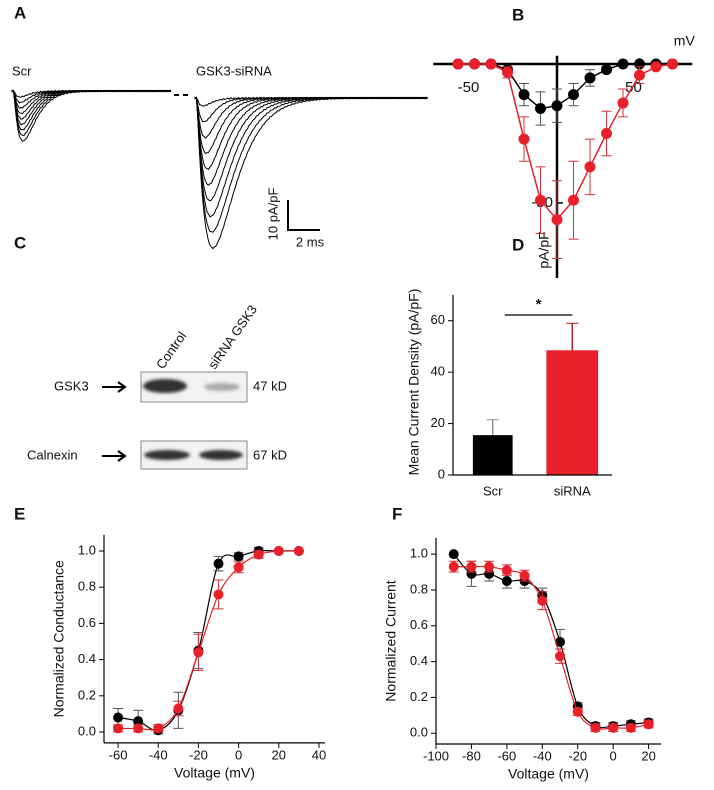 Image resolution: width=714 pixels, height=790 pixels. Describe the element at coordinates (198, 754) in the screenshot. I see `x-tick-label: -20` at that location.